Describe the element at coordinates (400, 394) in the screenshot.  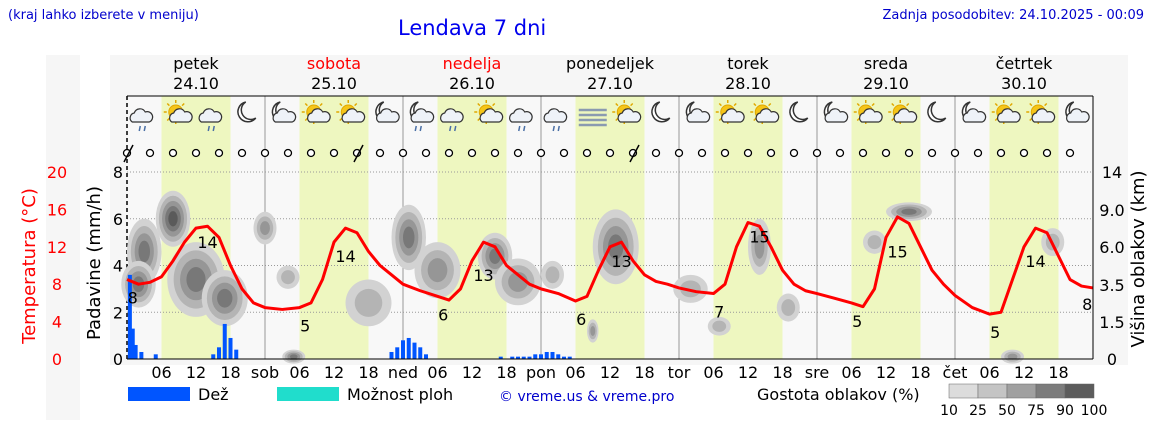
I see `shower-legend-label: Možnost ploh` at that location.